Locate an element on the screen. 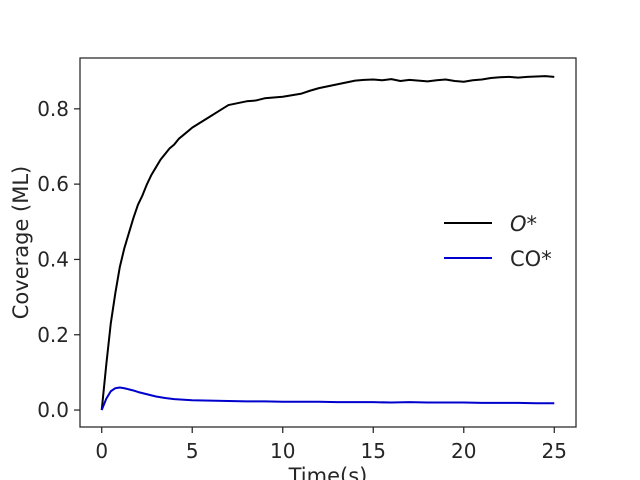 The height and width of the screenshot is (480, 640). legend-label-o: O* is located at coordinates (523, 224).